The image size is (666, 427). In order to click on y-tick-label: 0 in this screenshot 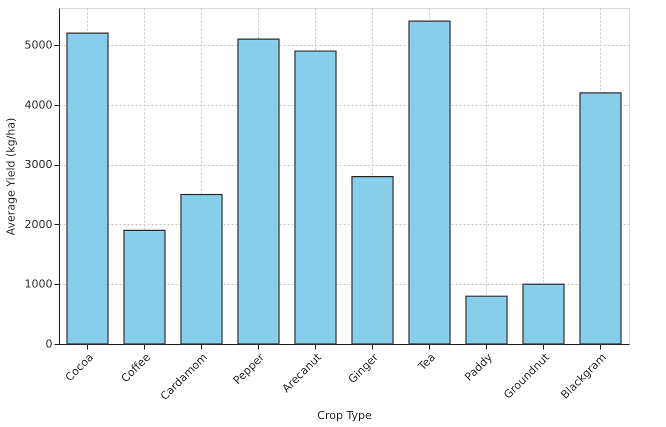, I will do `click(49, 344)`.